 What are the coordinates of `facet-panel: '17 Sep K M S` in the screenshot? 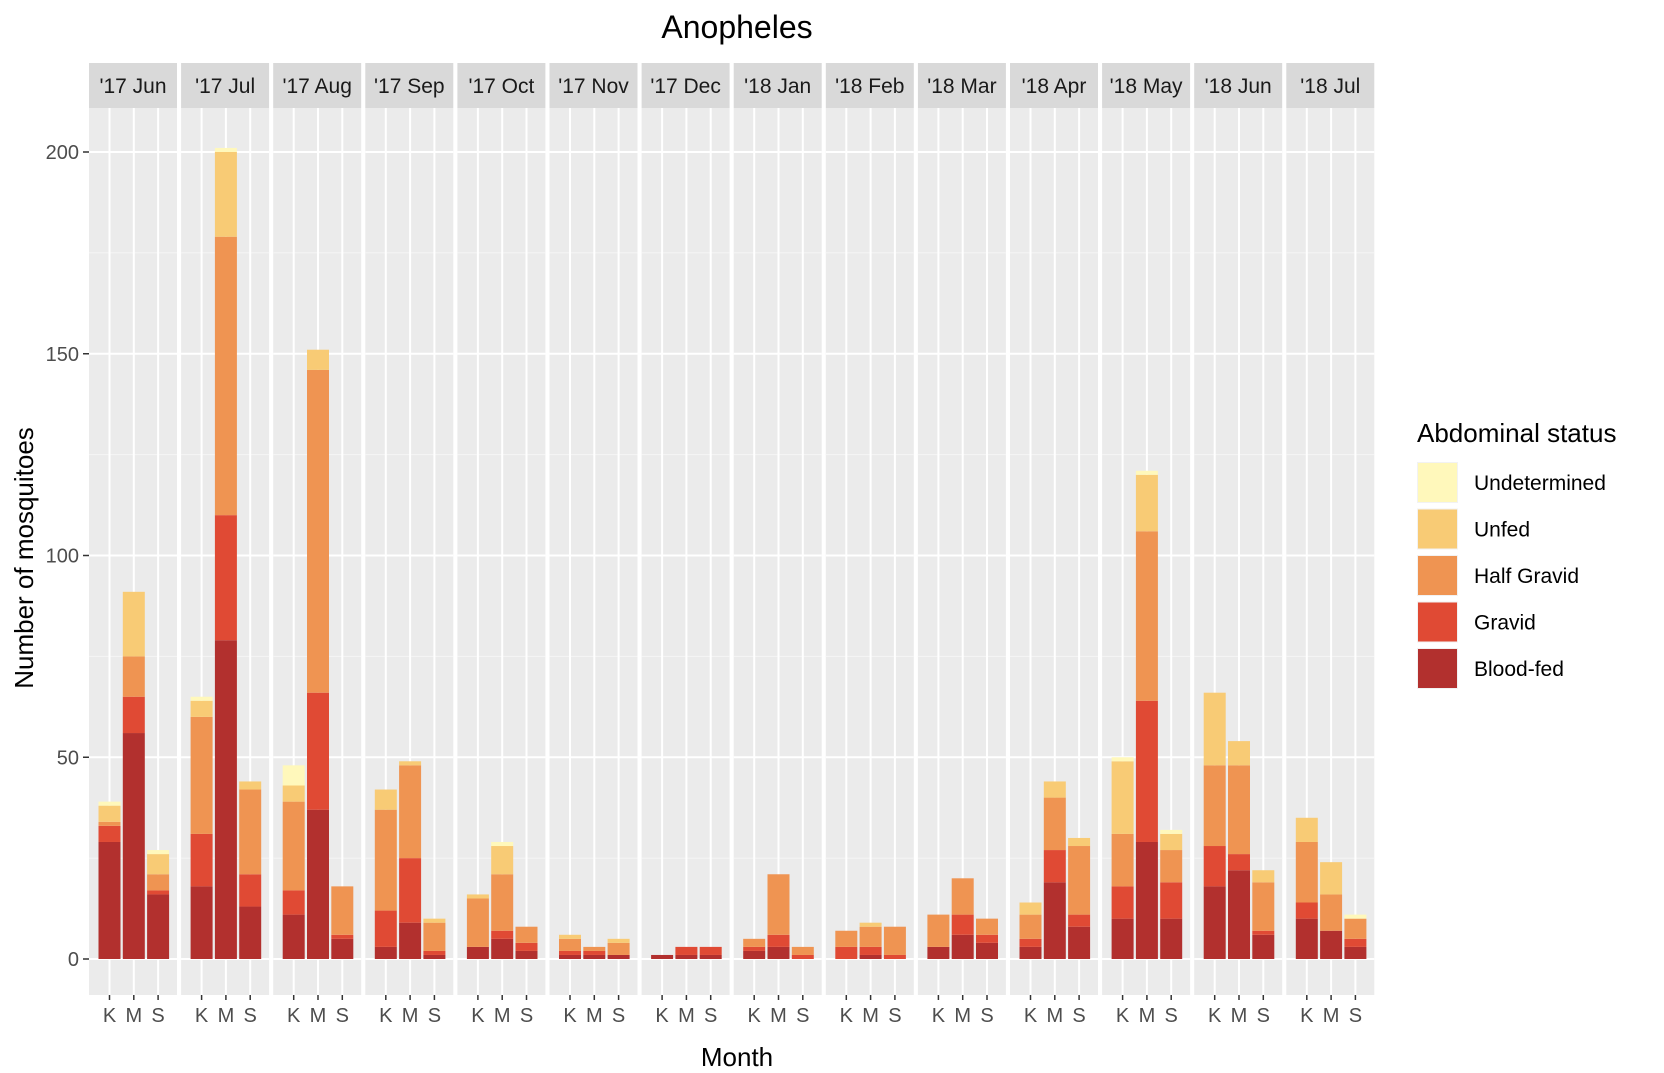 It's located at (409, 545).